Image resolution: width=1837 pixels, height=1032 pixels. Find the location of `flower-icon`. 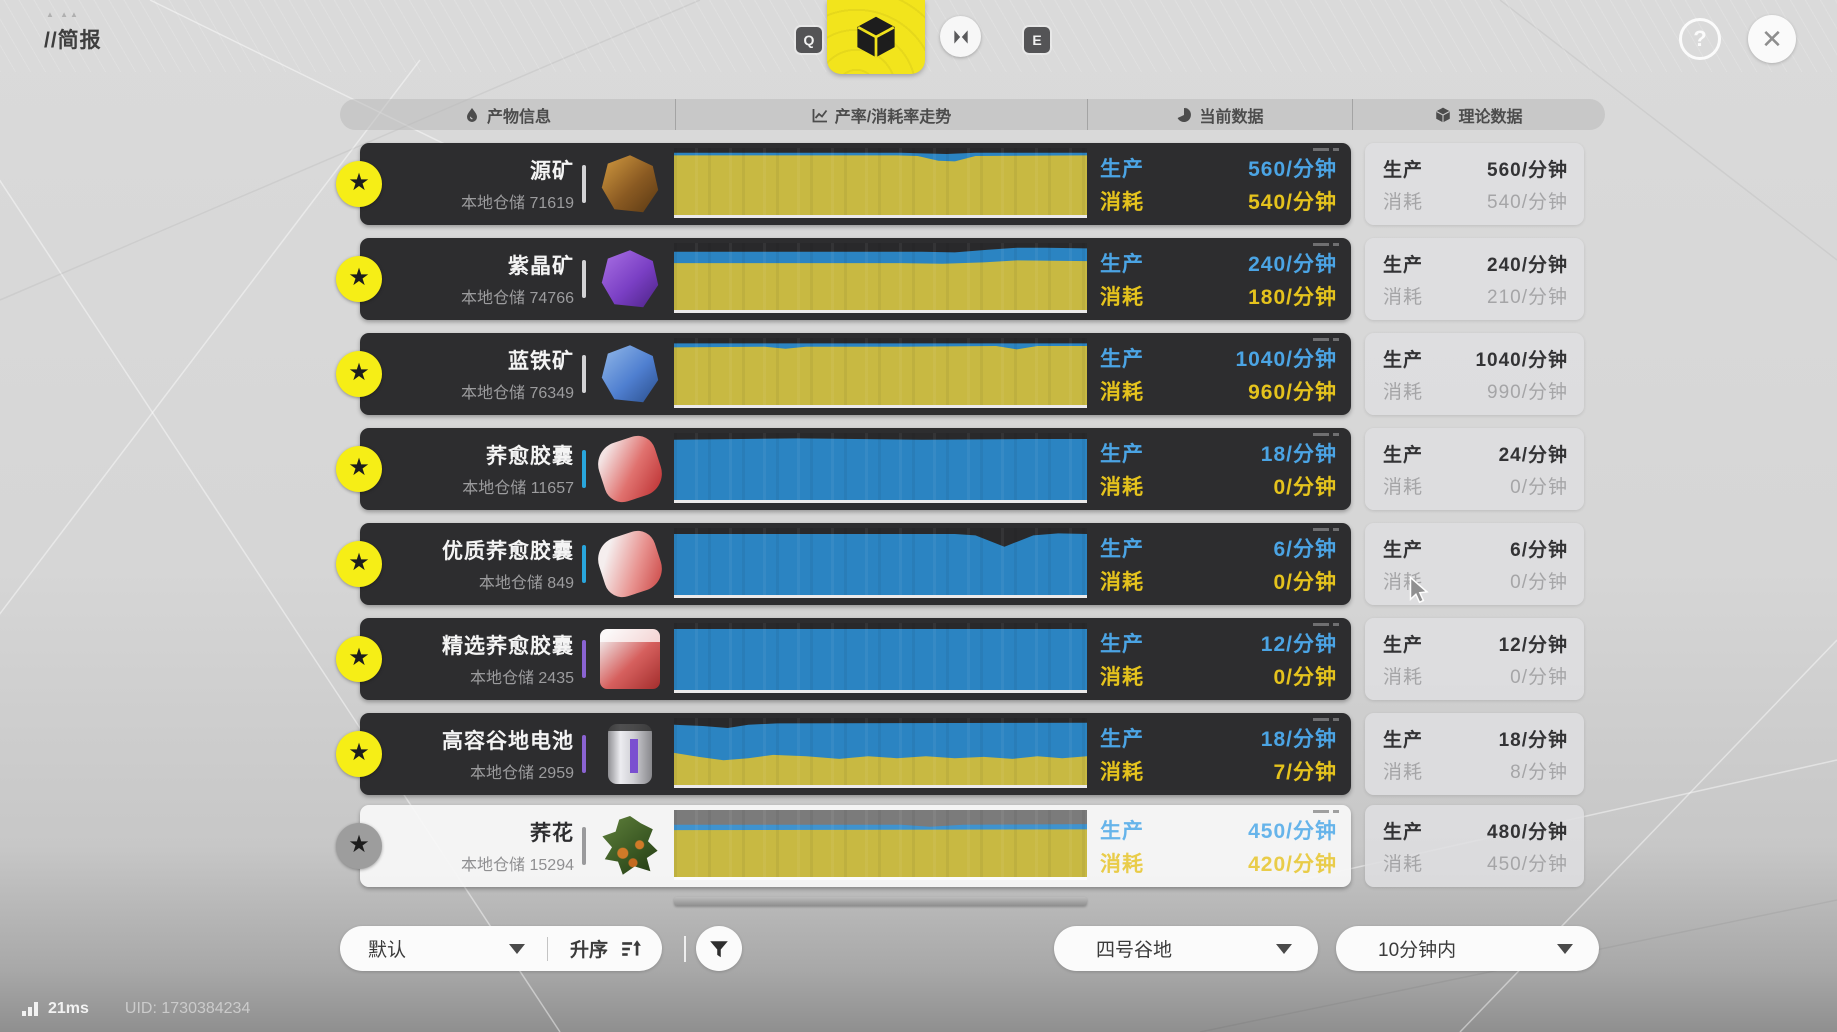

flower-icon is located at coordinates (630, 845).